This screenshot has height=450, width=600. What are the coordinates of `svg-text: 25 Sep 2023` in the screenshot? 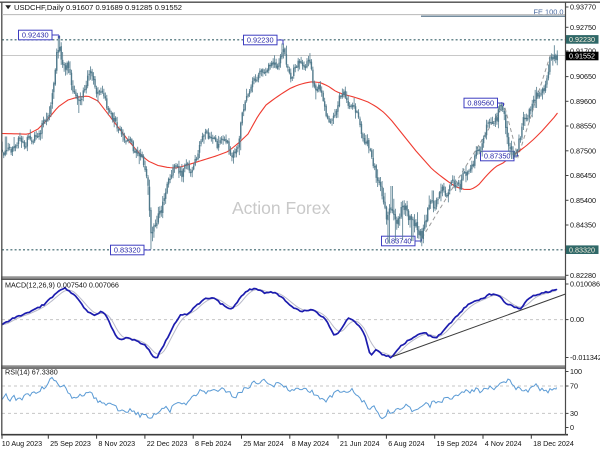 It's located at (70, 443).